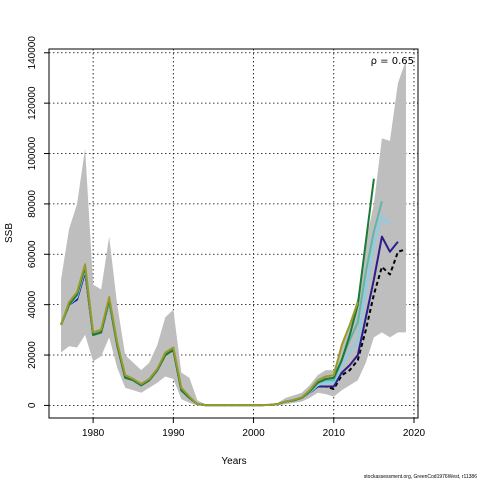 The height and width of the screenshot is (480, 480). What do you see at coordinates (32, 254) in the screenshot?
I see `y-tick-label: 60000` at bounding box center [32, 254].